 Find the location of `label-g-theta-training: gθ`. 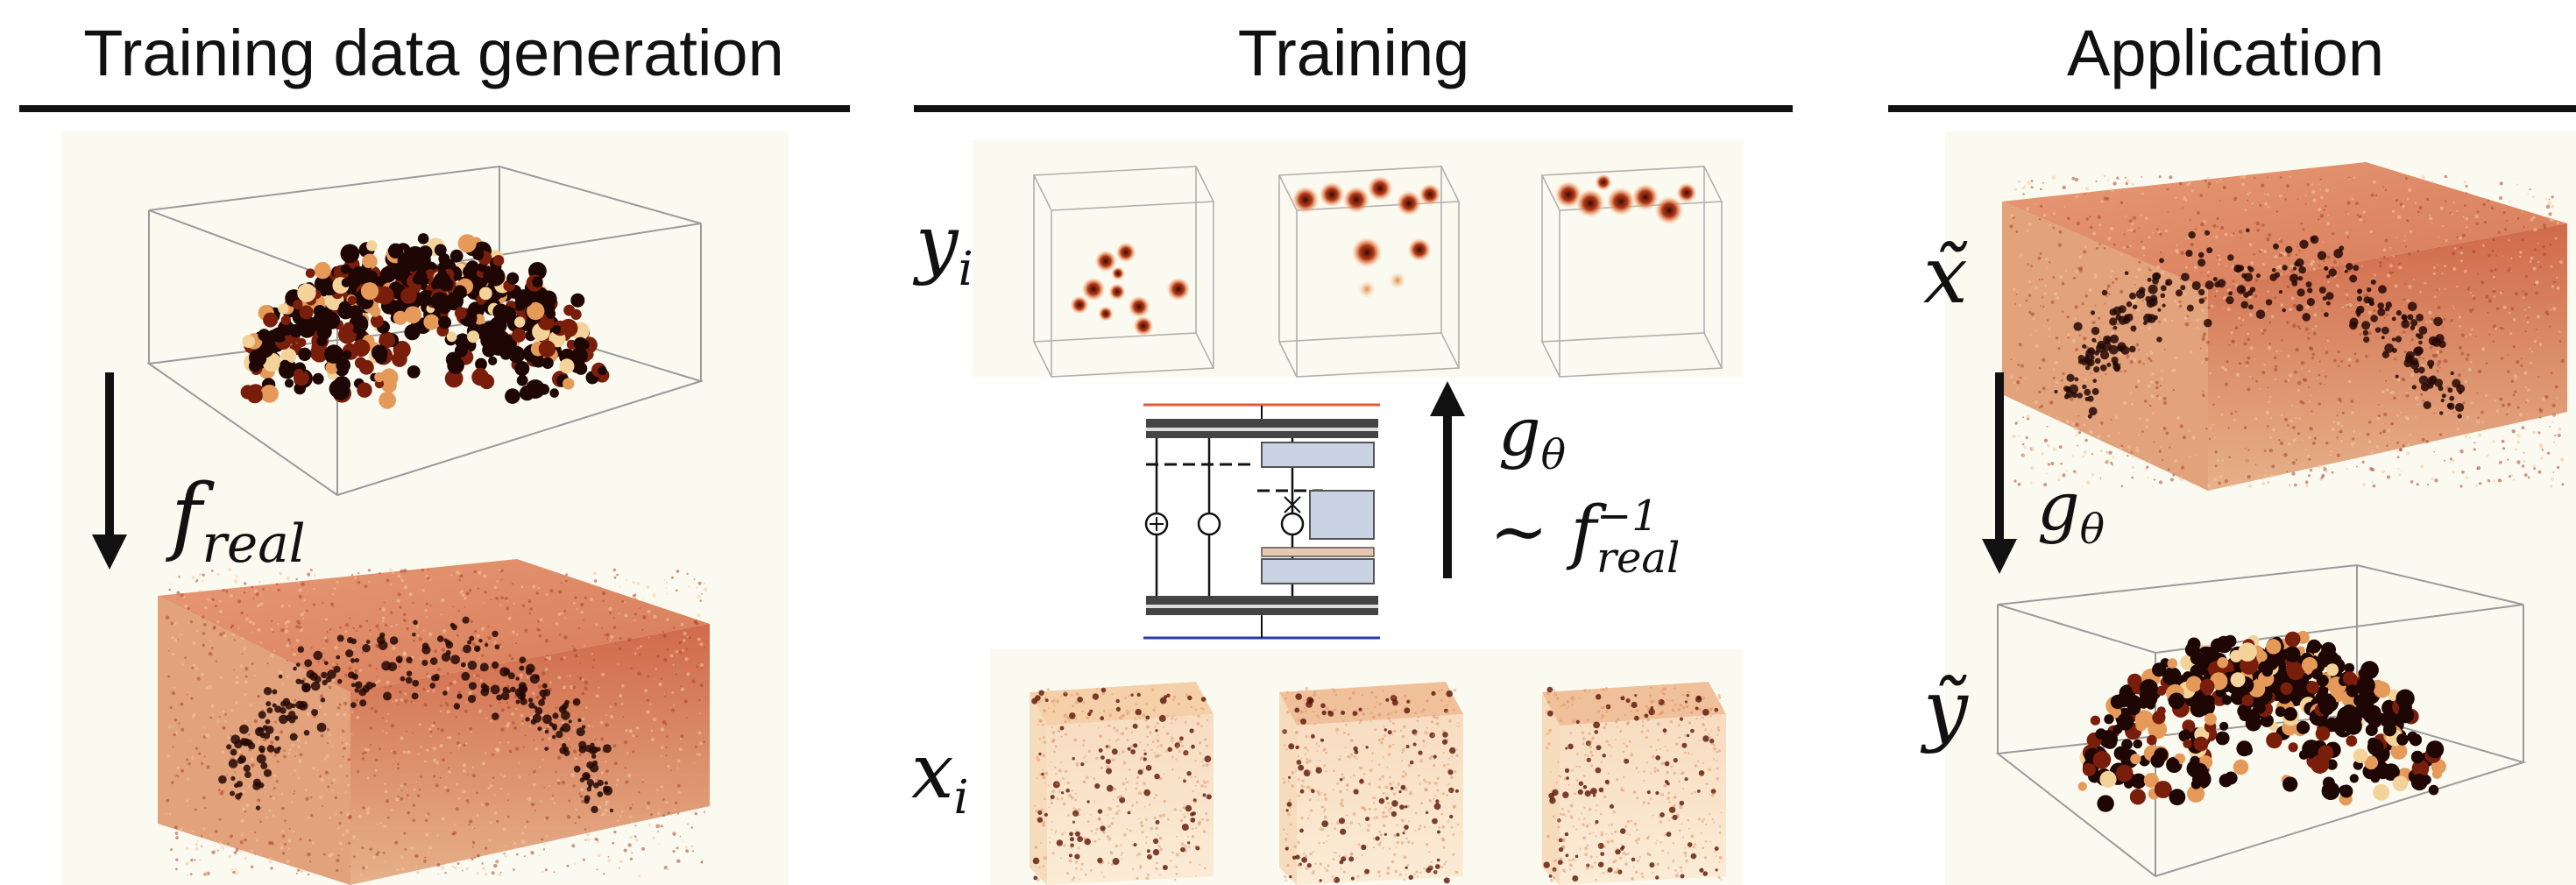

label-g-theta-training: gθ is located at coordinates (1532, 436).